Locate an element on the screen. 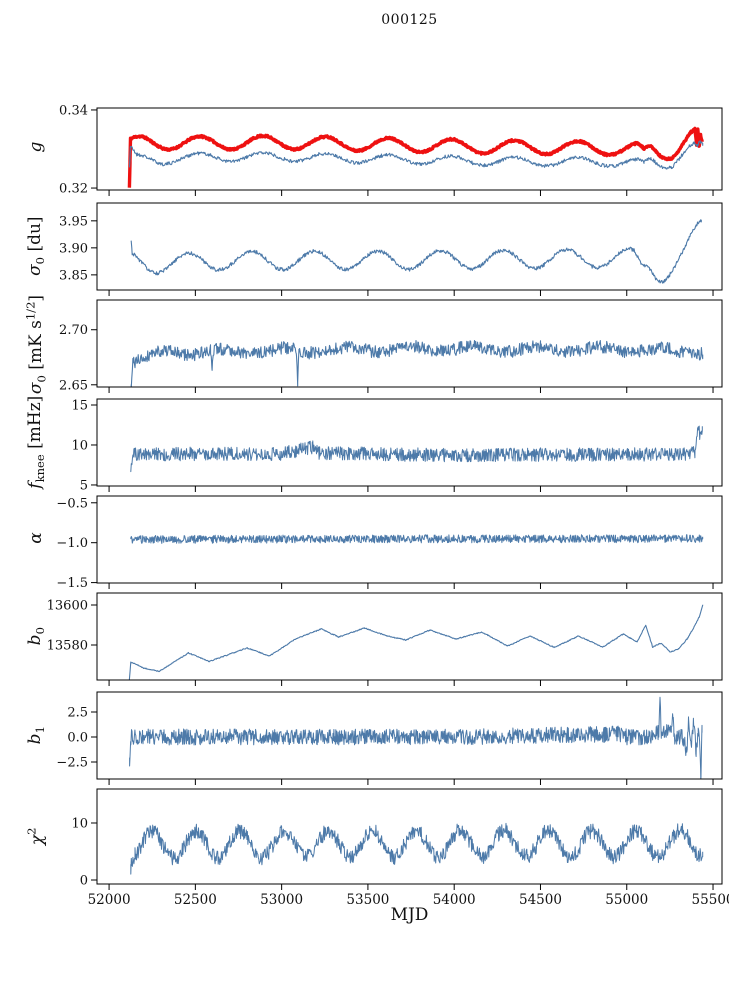  series-alpha is located at coordinates (417, 539).